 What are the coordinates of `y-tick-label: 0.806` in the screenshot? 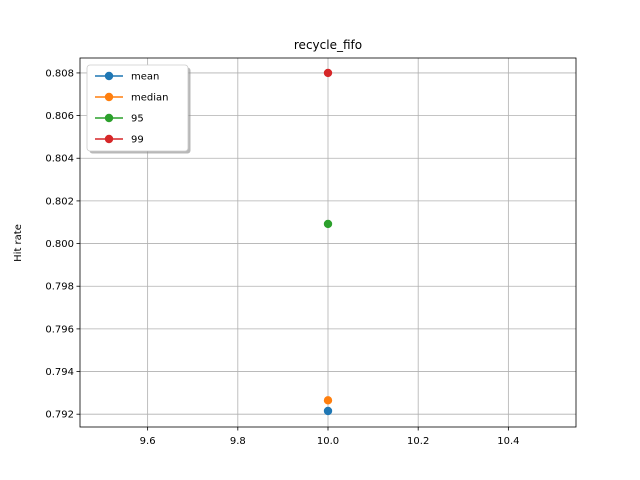 It's located at (59, 116).